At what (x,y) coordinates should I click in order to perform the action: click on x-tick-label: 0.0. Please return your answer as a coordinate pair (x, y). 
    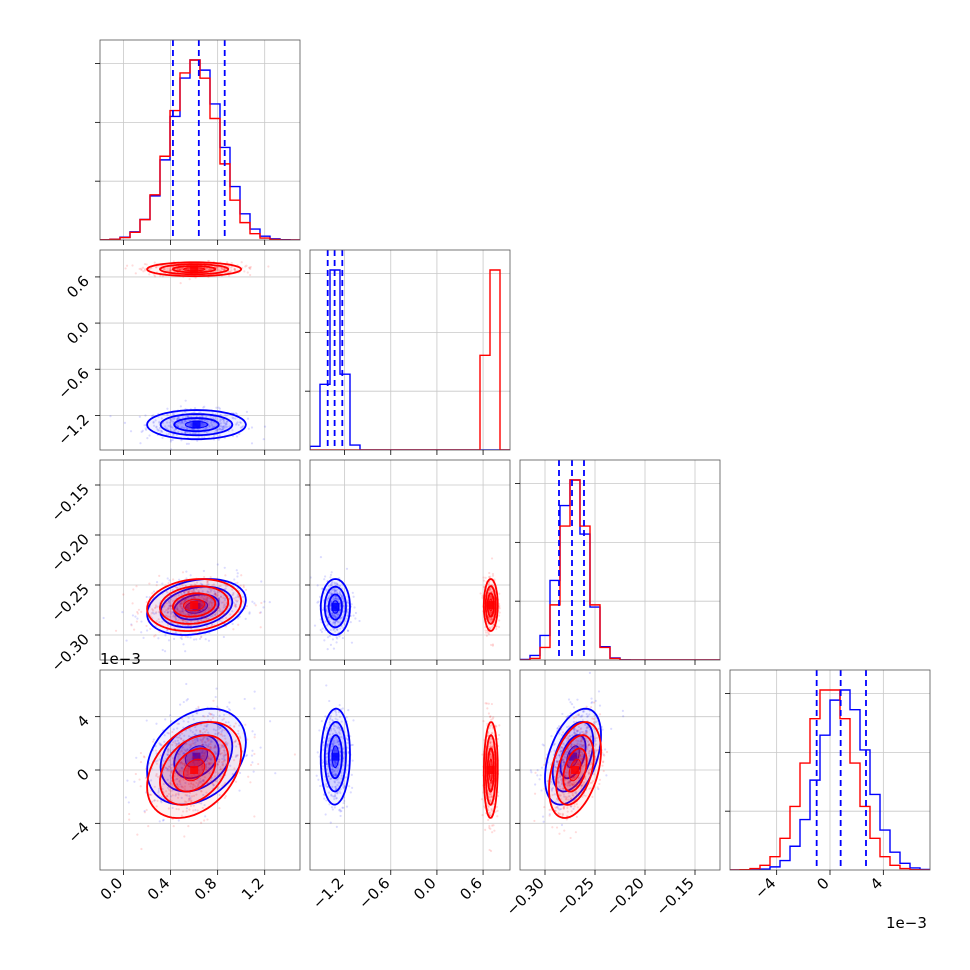
    Looking at the image, I should click on (425, 889).